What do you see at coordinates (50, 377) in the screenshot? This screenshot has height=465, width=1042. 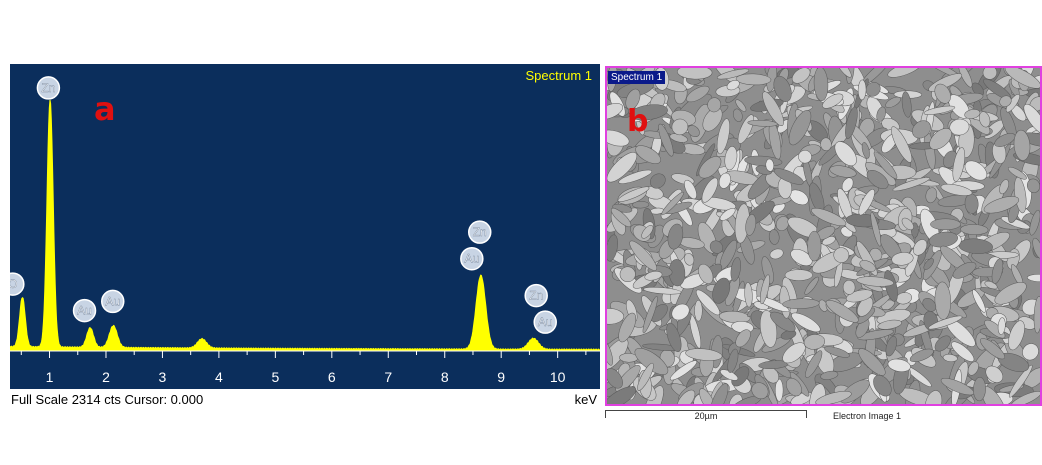 I see `x-tick-label: 1` at bounding box center [50, 377].